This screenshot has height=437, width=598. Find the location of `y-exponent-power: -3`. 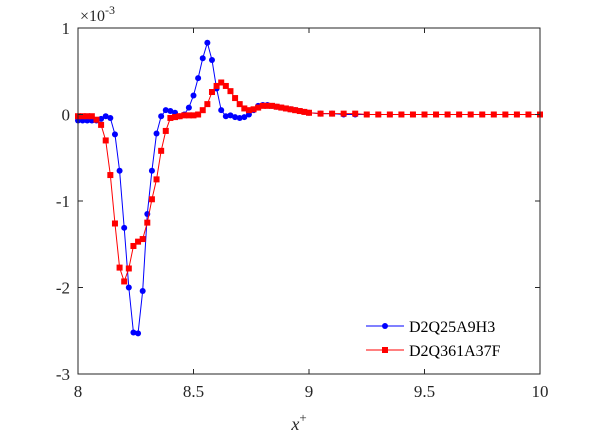

y-exponent-power: -3 is located at coordinates (110, 10).